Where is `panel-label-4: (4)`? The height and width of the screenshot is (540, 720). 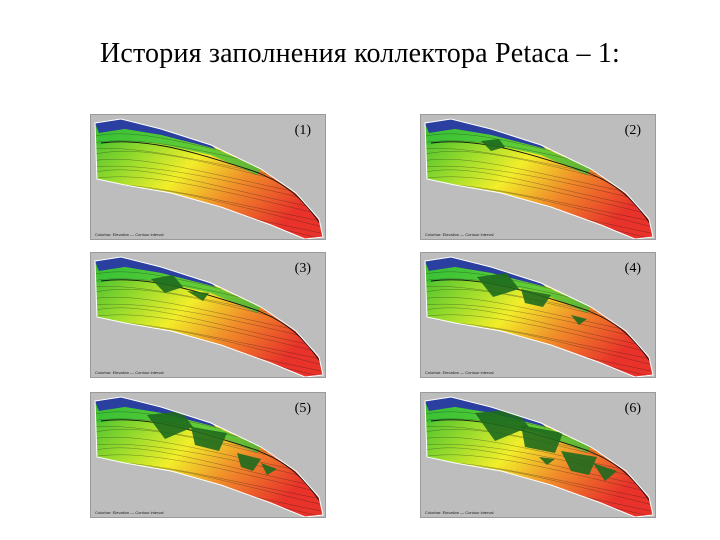 panel-label-4: (4) is located at coordinates (632, 268).